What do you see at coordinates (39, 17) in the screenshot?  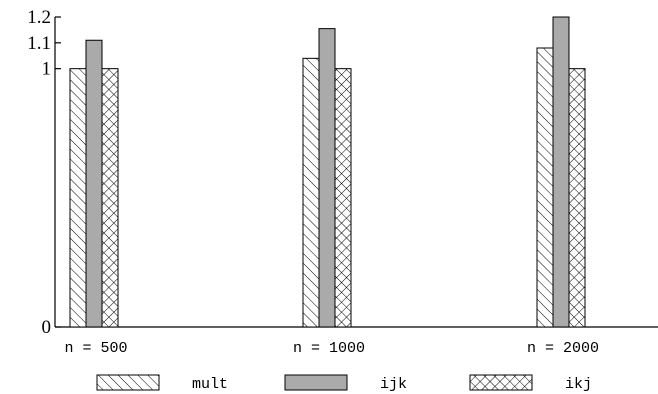 I see `y-tick-label: 1.2` at bounding box center [39, 17].